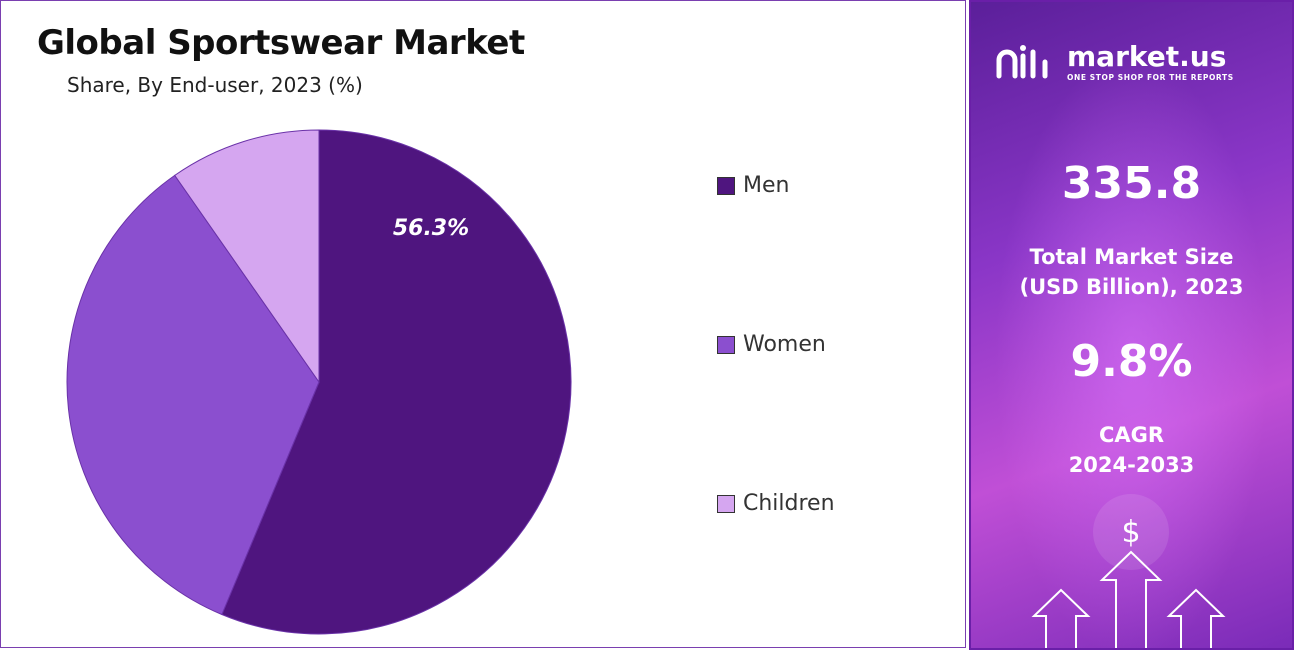 The image size is (1294, 650). I want to click on growth-graphic: $, so click(1128, 571).